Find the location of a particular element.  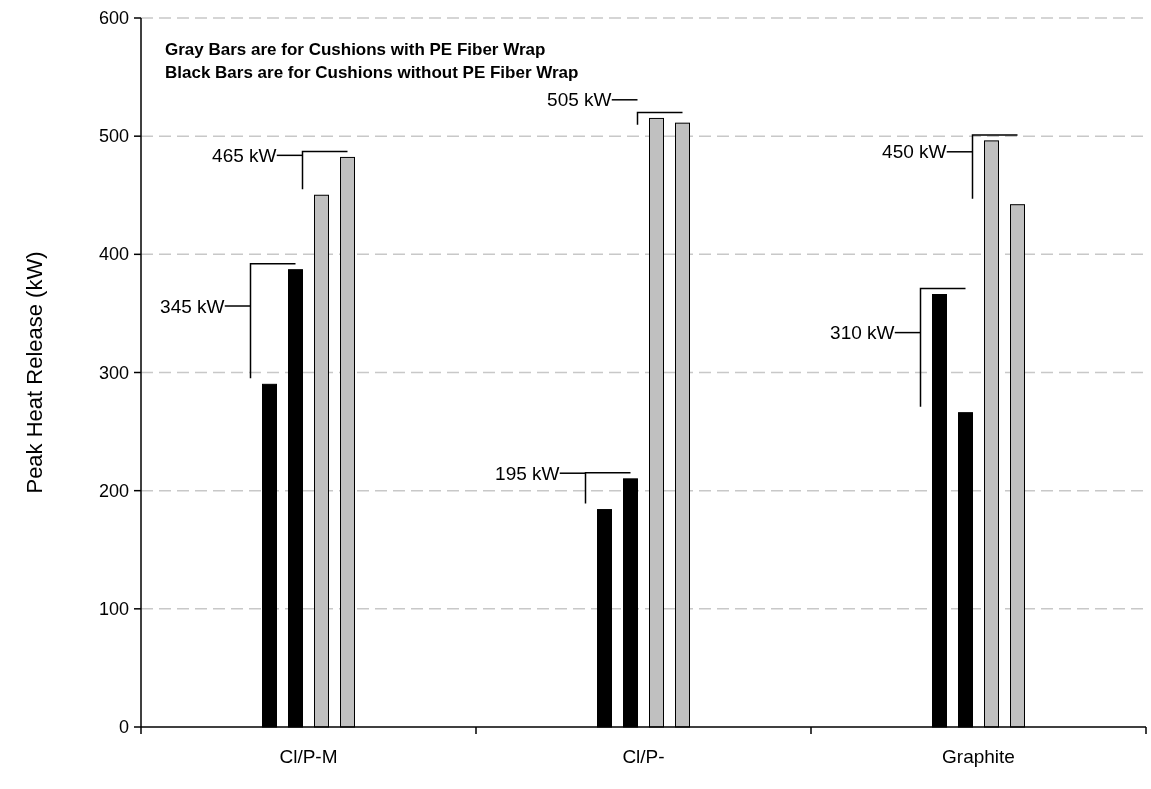

y-tick-label: 300 is located at coordinates (113, 372).